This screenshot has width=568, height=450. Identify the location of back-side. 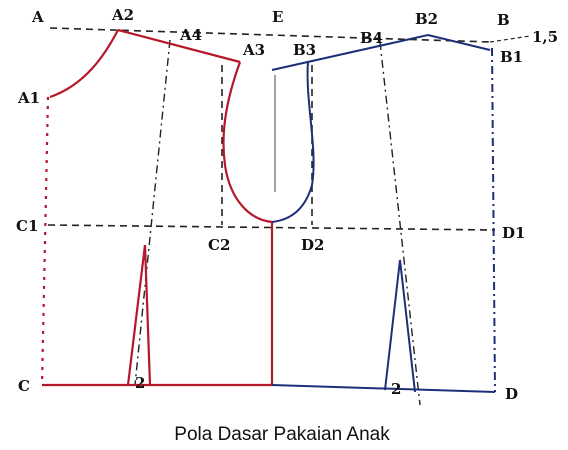
(493, 220).